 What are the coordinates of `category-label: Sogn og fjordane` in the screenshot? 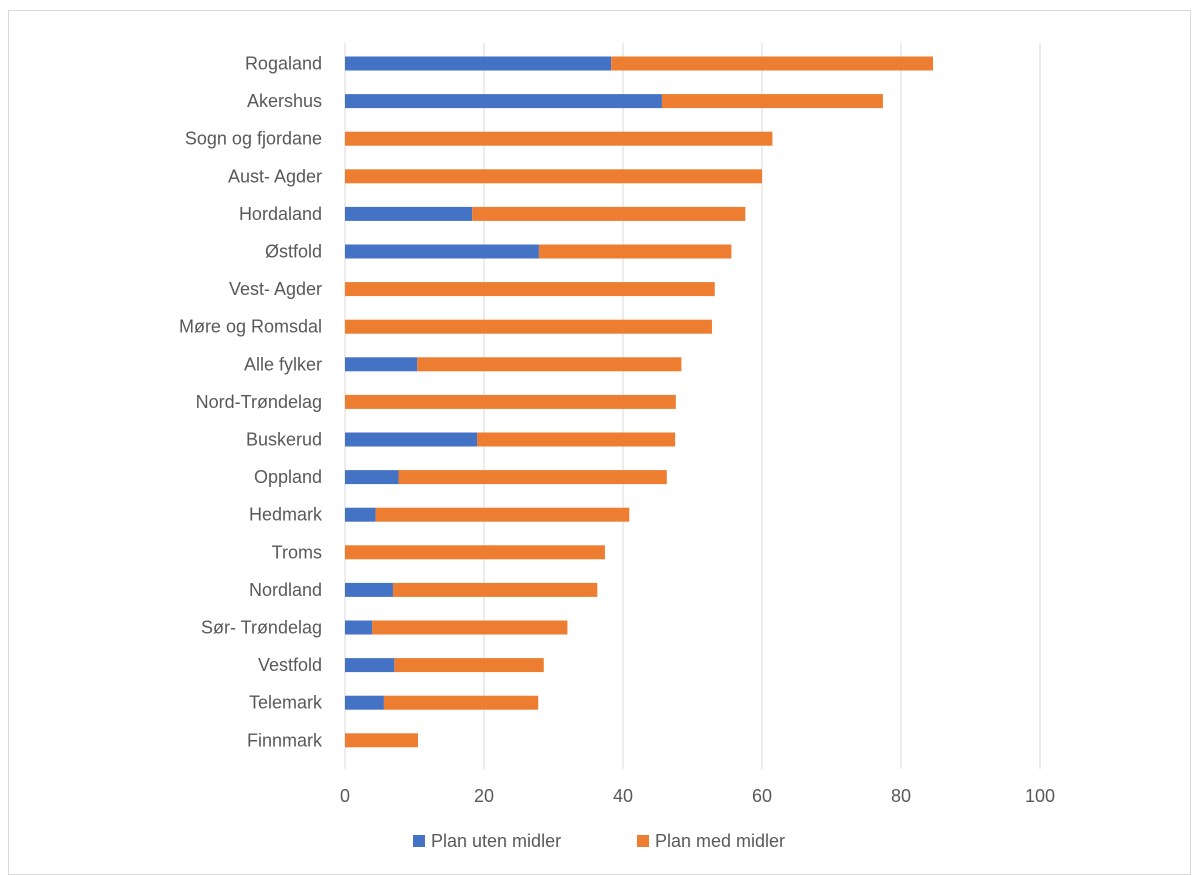 It's located at (253, 139).